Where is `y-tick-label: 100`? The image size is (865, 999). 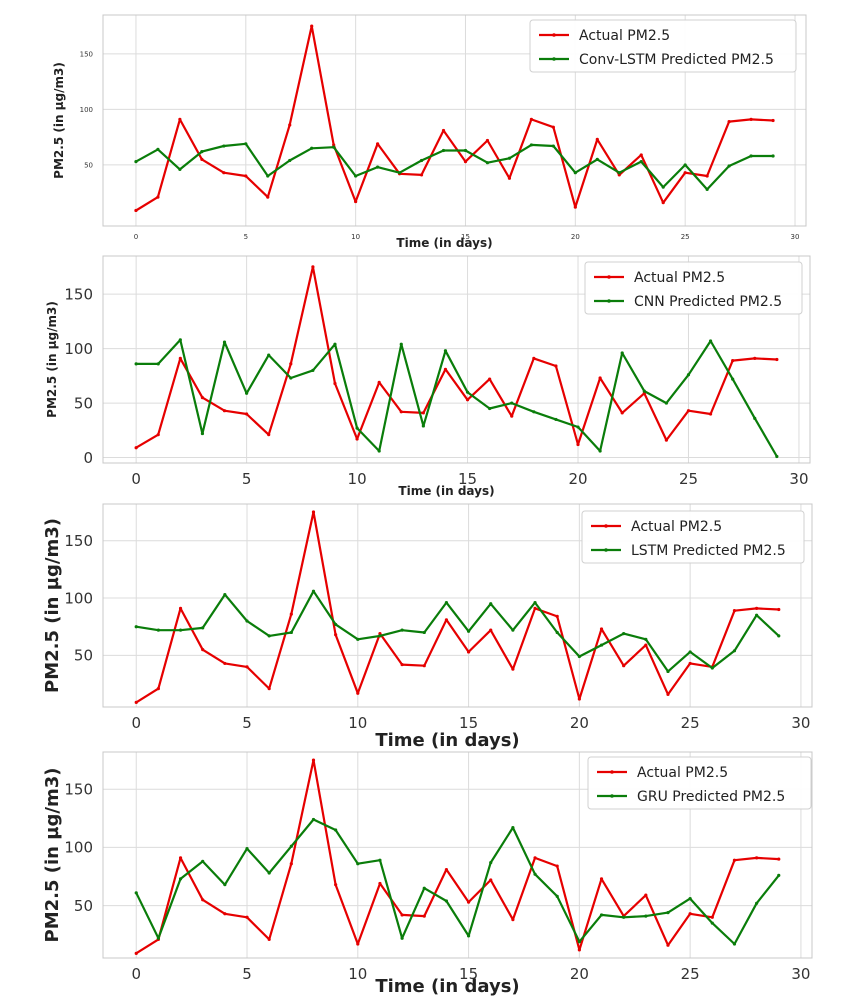
y-tick-label: 100 is located at coordinates (86, 110).